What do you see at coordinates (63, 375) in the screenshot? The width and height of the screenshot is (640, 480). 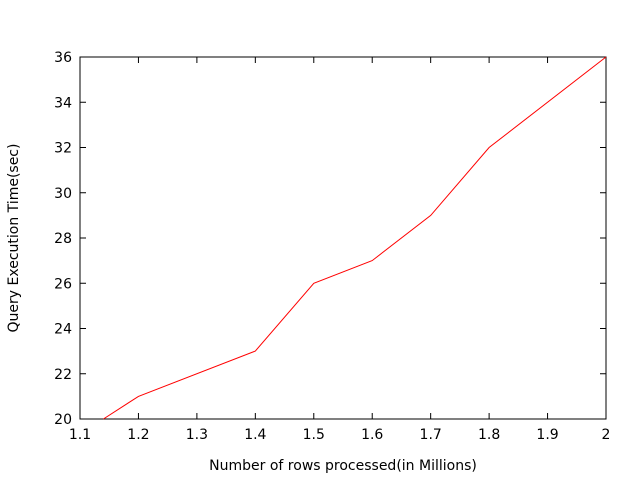 I see `y-tick-label: 22` at bounding box center [63, 375].